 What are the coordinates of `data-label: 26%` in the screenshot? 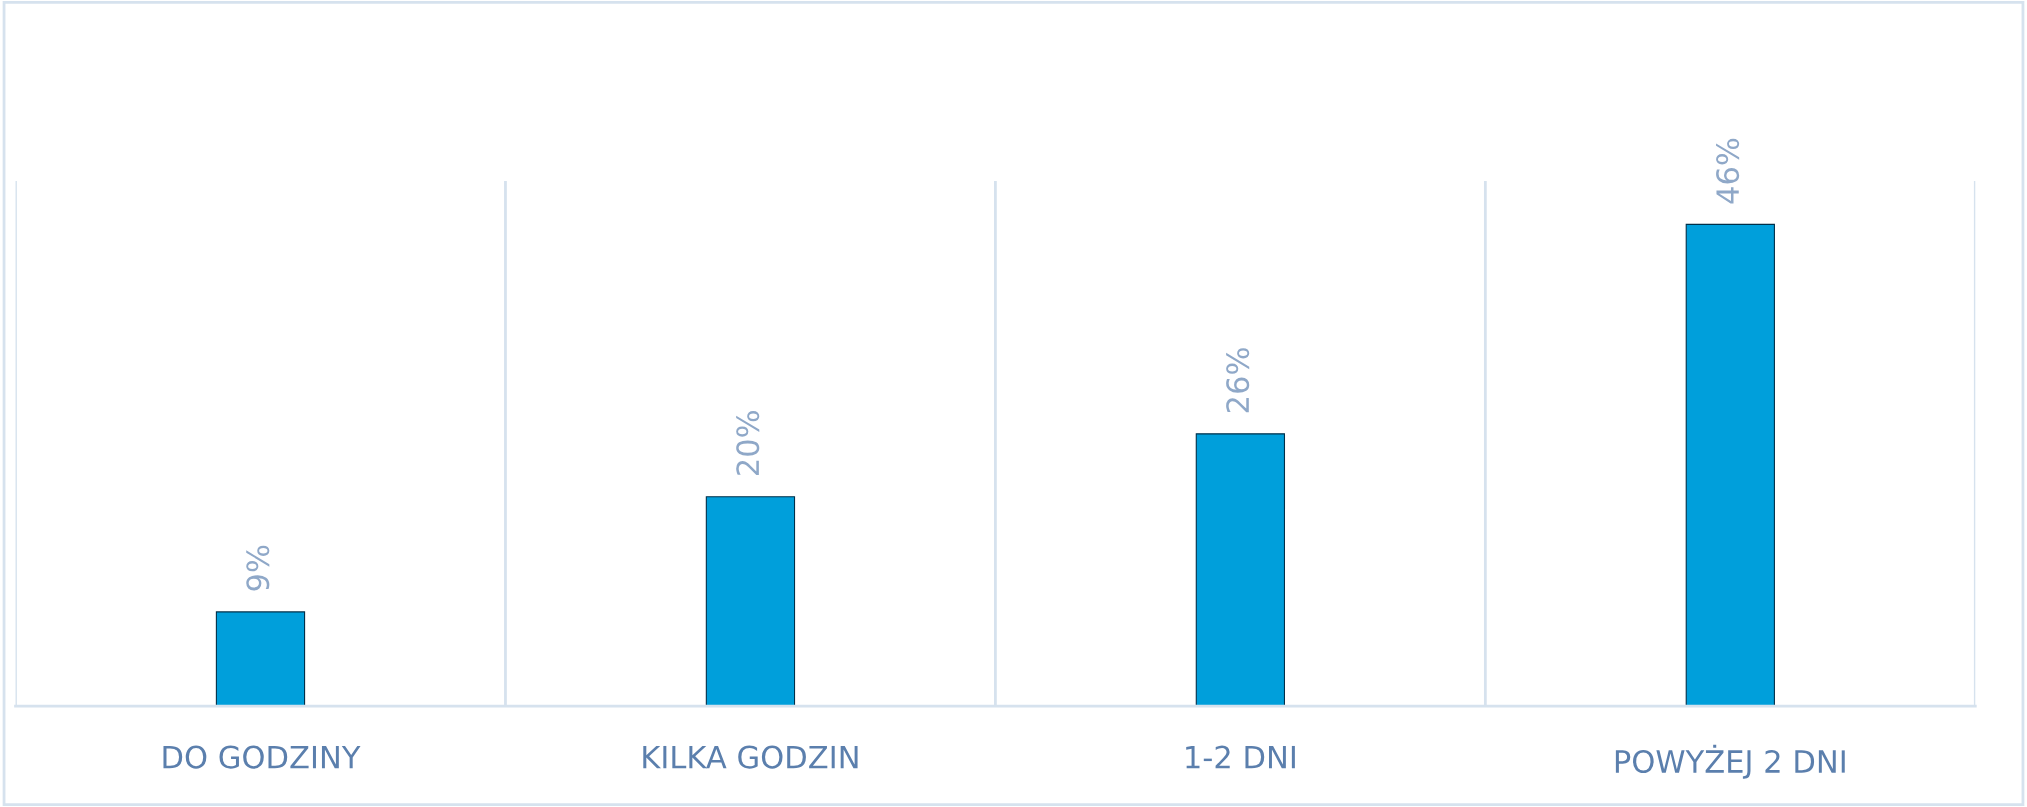 It's located at (1238, 380).